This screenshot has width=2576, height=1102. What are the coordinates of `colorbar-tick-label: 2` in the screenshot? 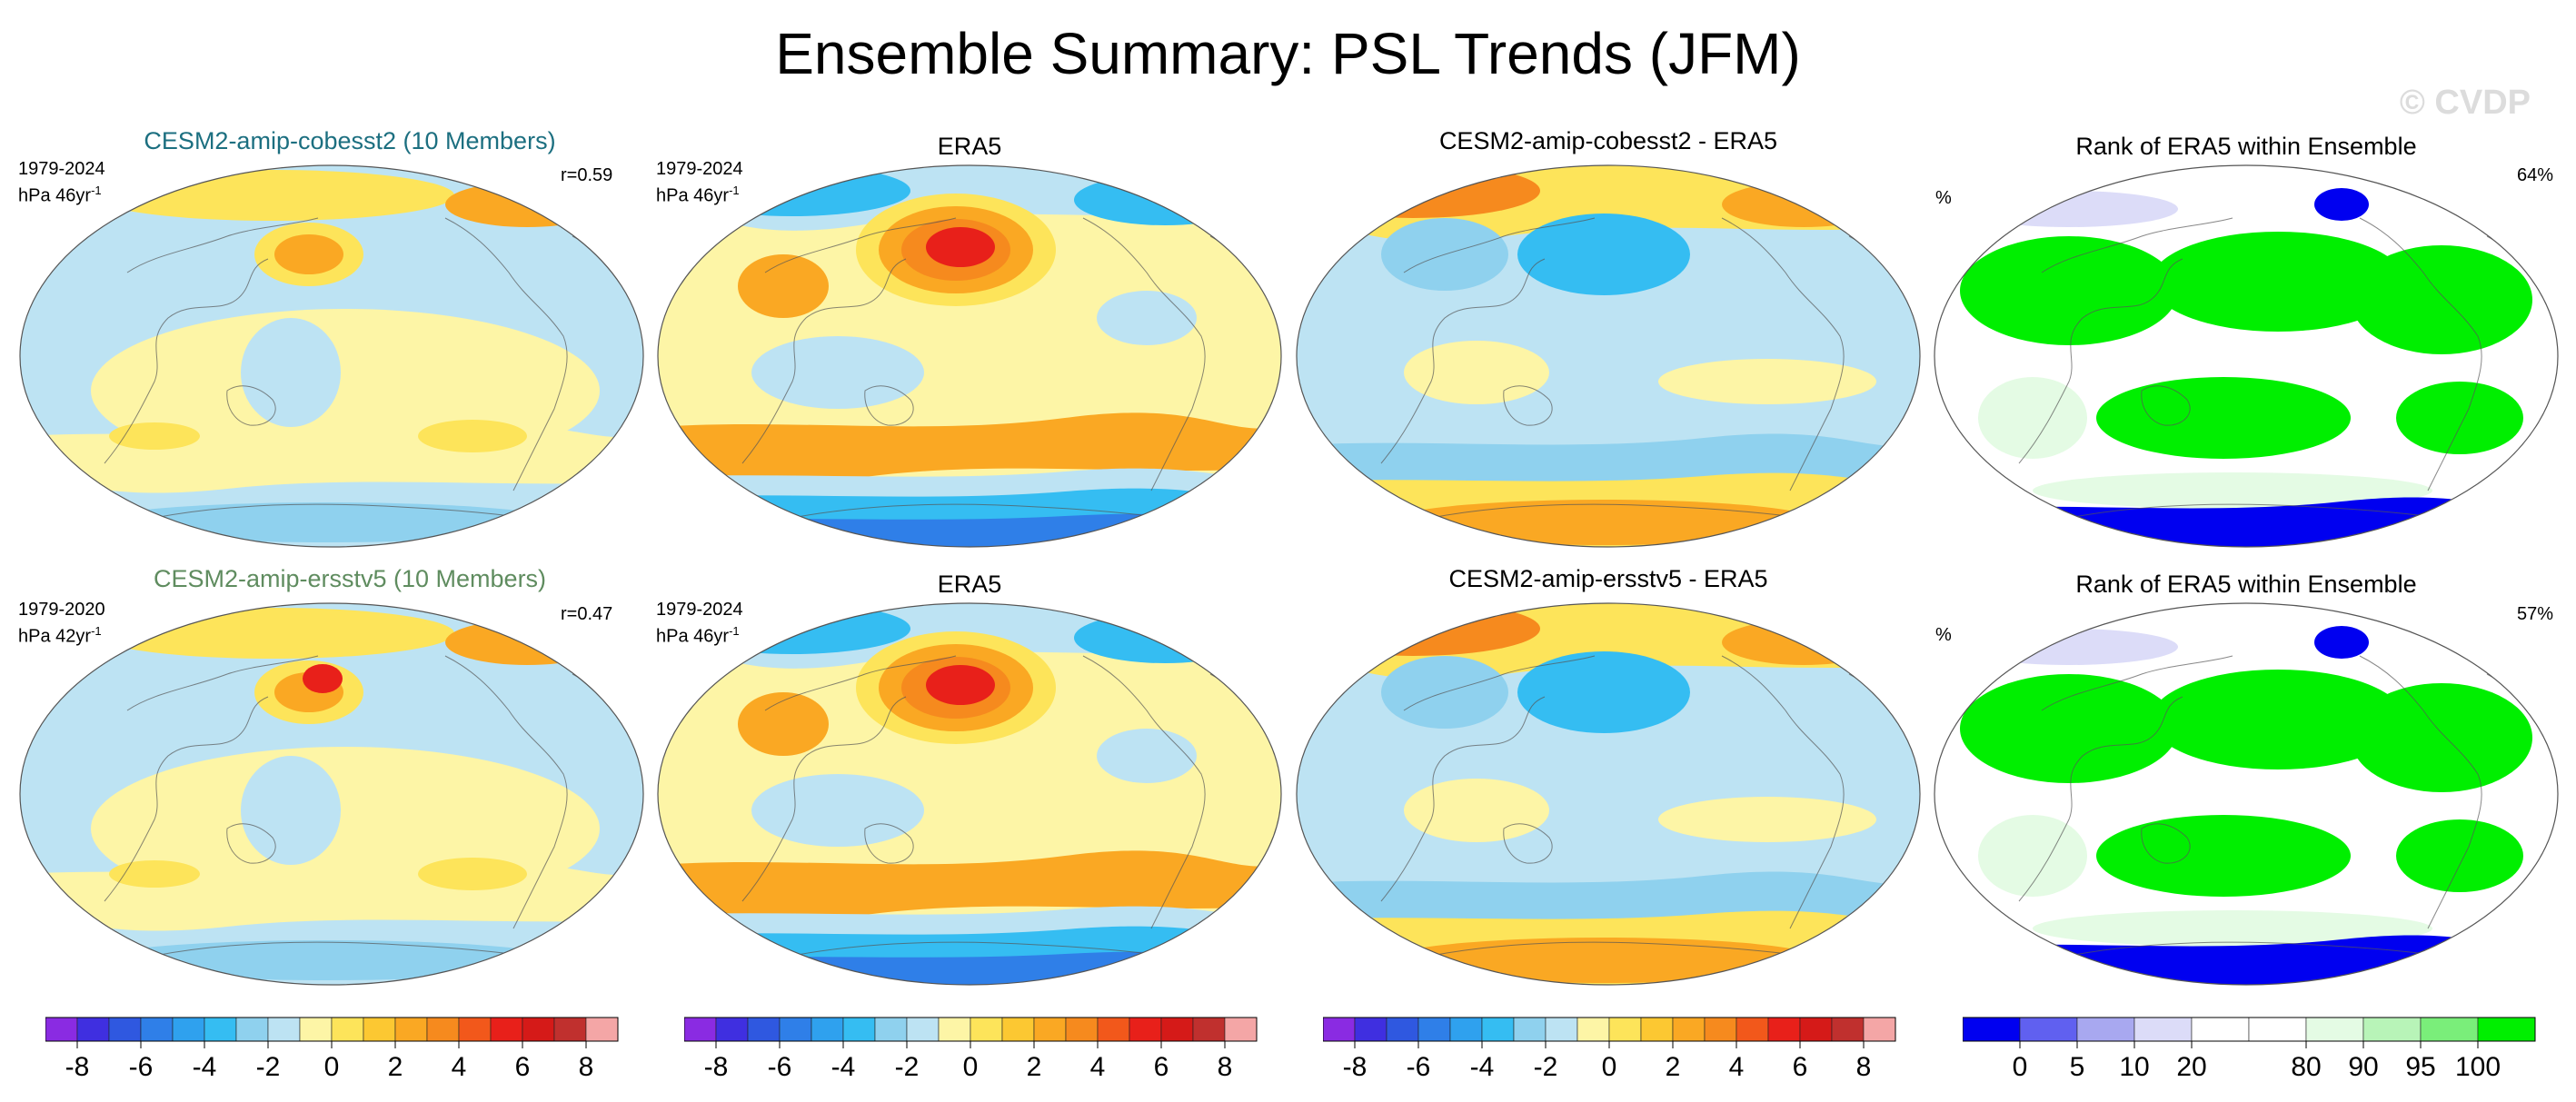 It's located at (395, 1067).